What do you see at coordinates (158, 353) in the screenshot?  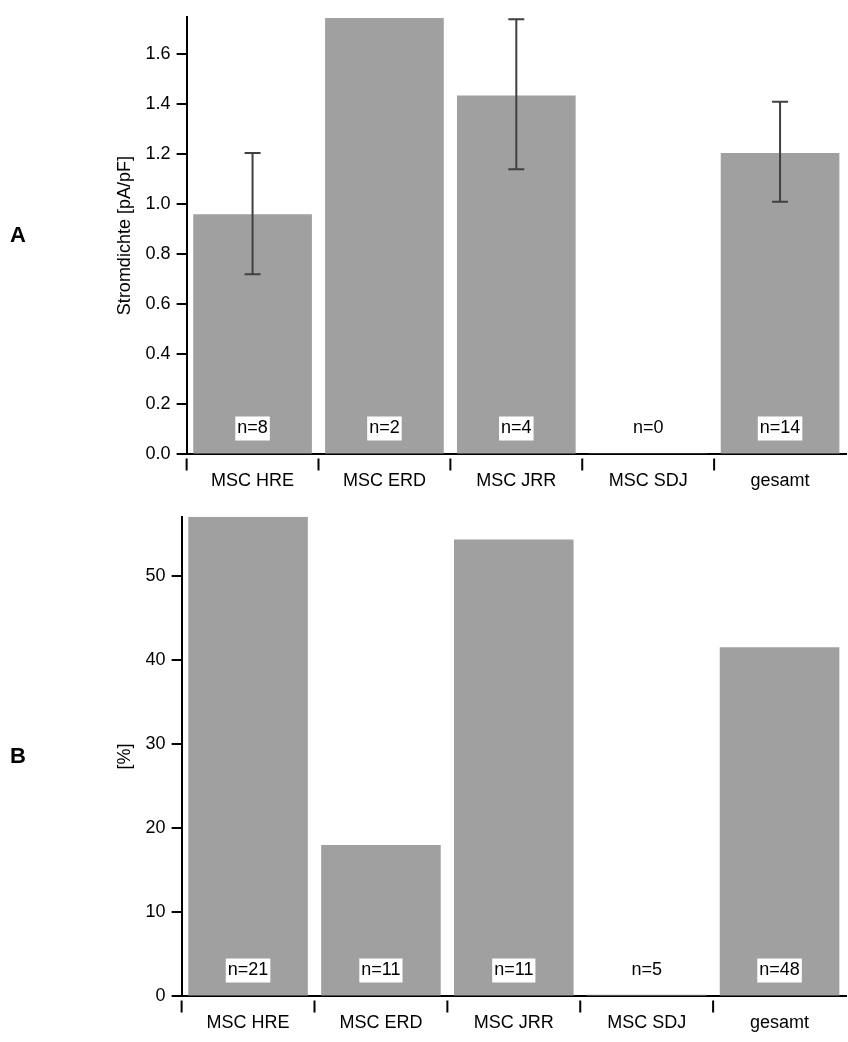 I see `y-tick-label: 0.4` at bounding box center [158, 353].